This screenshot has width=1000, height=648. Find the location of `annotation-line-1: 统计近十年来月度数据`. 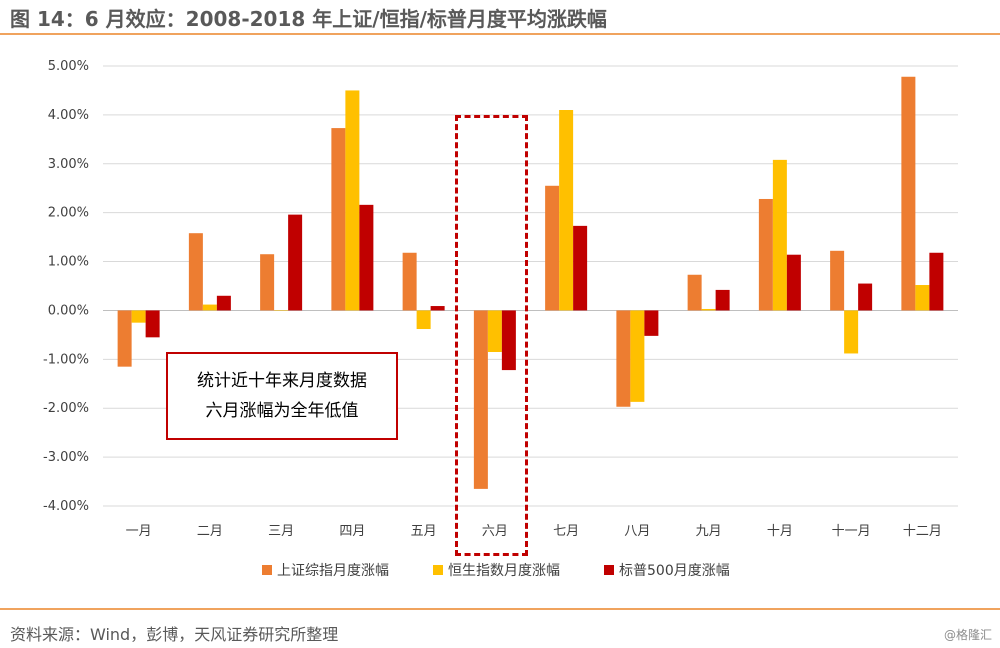

annotation-line-1: 统计近十年来月度数据 is located at coordinates (282, 381).